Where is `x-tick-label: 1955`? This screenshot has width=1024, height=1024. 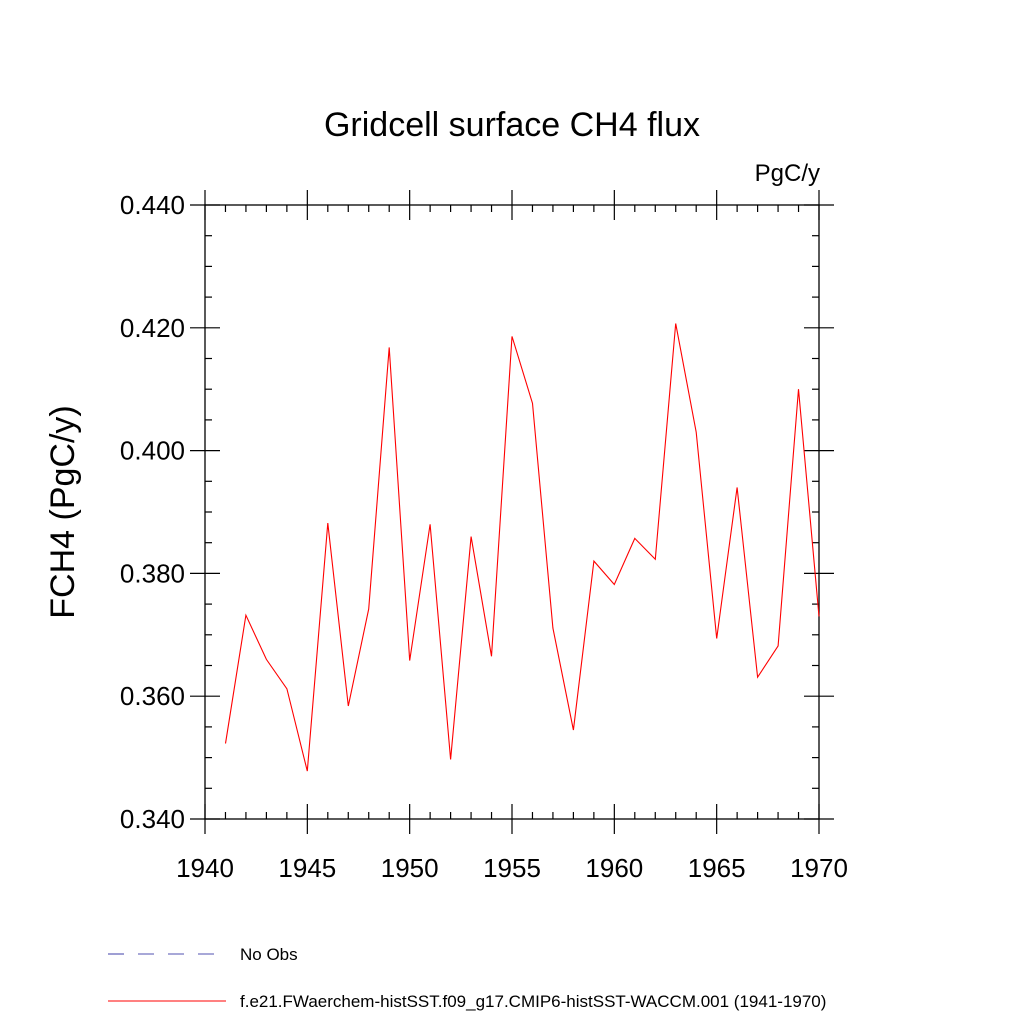
x-tick-label: 1955 is located at coordinates (512, 868).